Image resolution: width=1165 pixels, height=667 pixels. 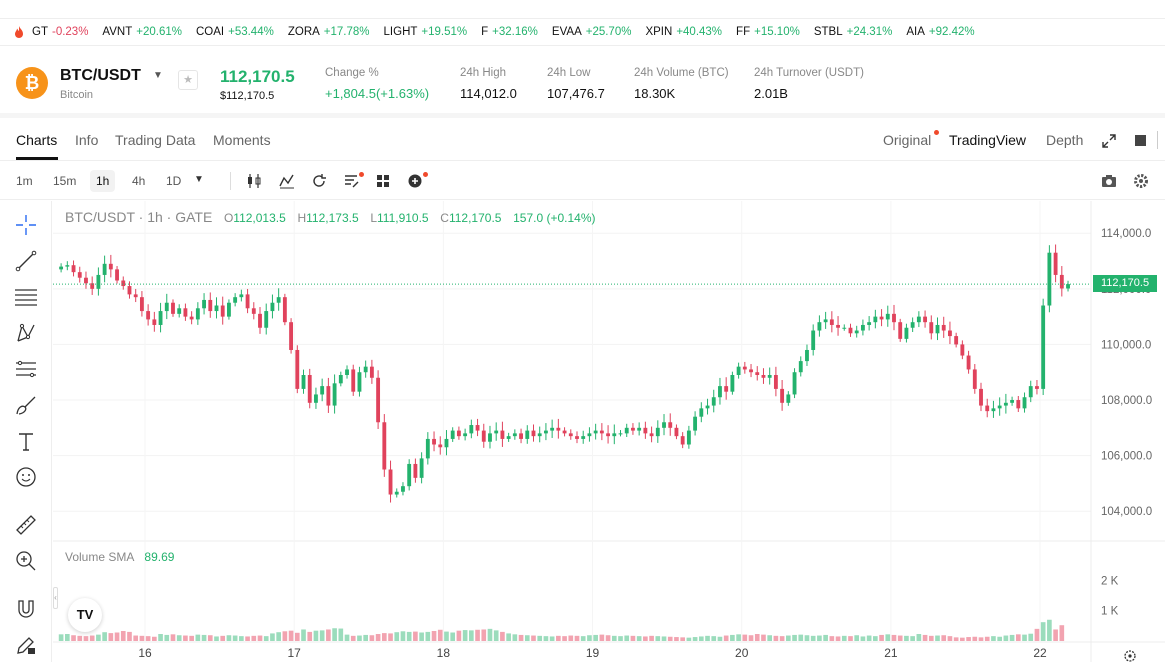 I want to click on favorite-star-icon: ★, so click(x=188, y=80).